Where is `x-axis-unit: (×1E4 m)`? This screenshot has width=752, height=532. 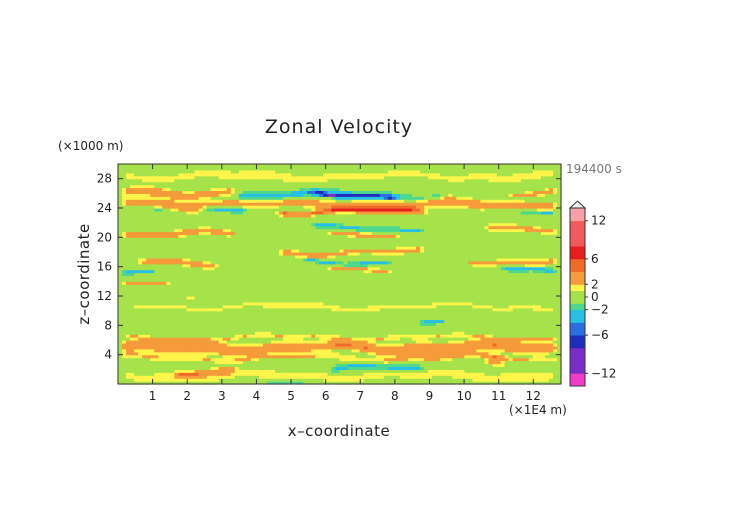 x-axis-unit: (×1E4 m) is located at coordinates (538, 410).